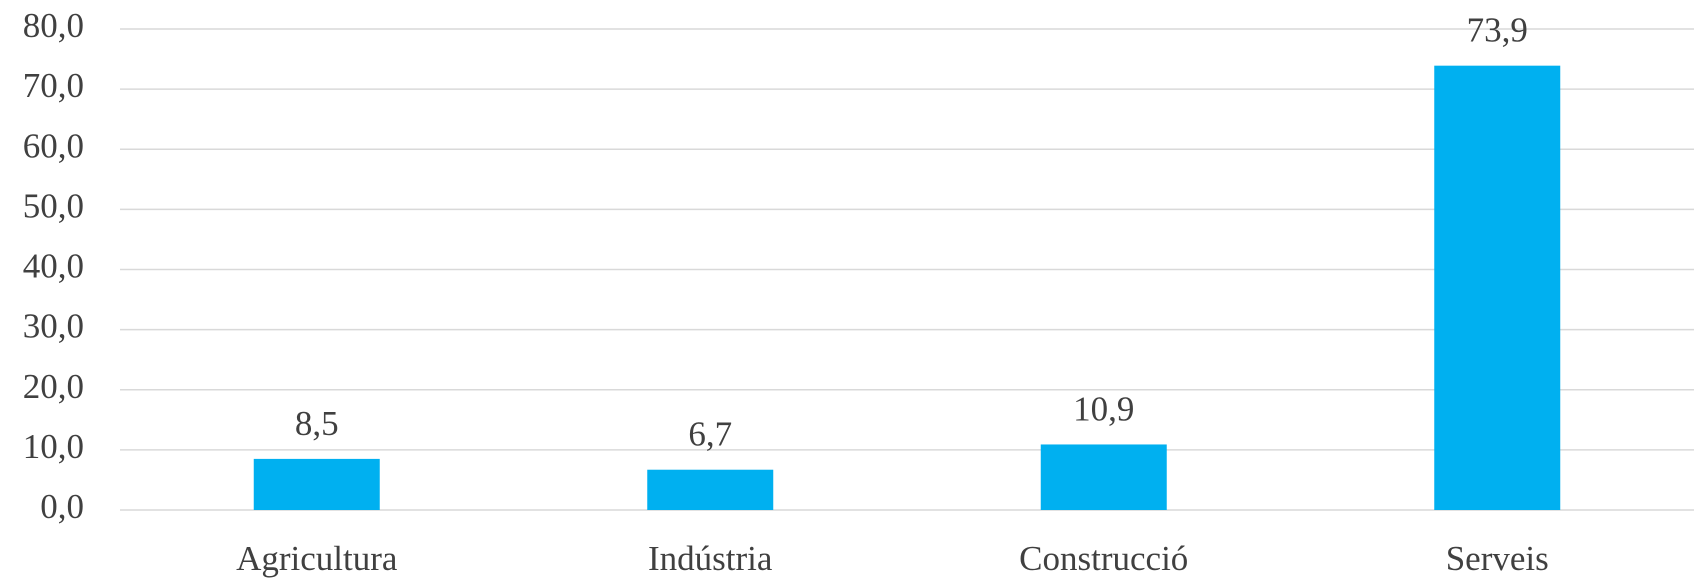  I want to click on x-tick-label: Agricultura, so click(317, 558).